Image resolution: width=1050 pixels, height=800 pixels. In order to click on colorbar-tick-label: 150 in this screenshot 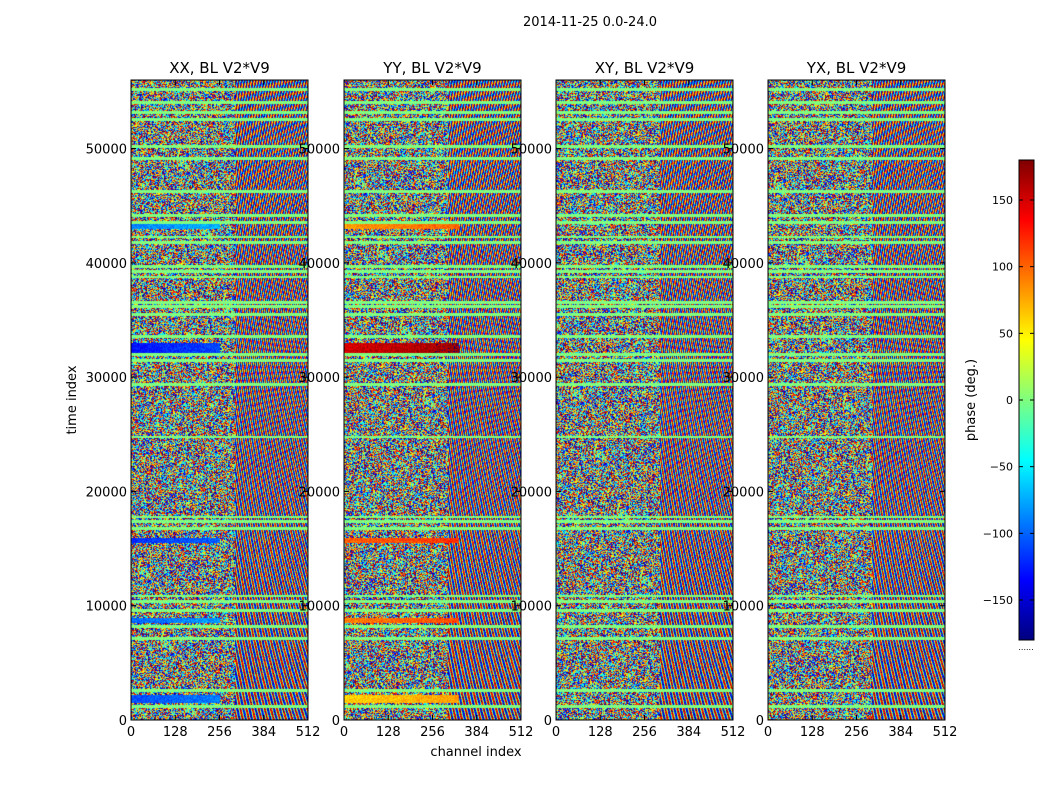, I will do `click(1002, 200)`.